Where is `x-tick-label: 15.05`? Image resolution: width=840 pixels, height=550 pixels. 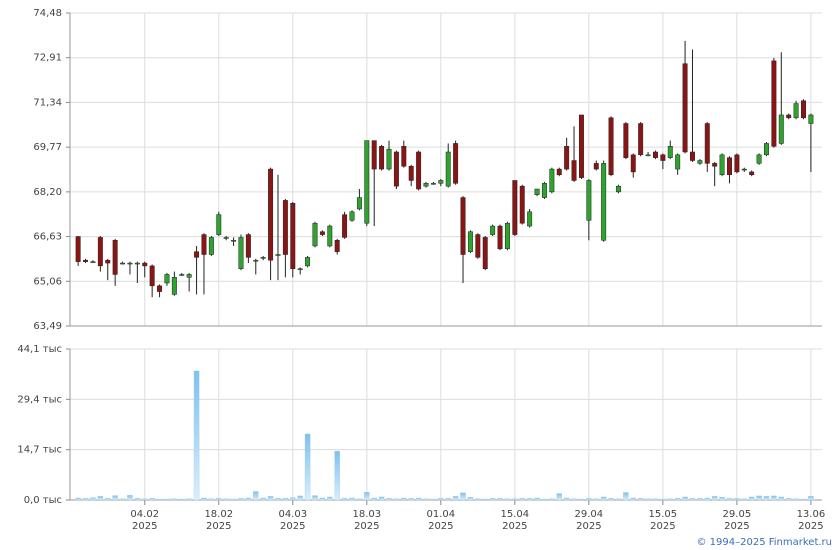
x-tick-label: 15.05 is located at coordinates (663, 514).